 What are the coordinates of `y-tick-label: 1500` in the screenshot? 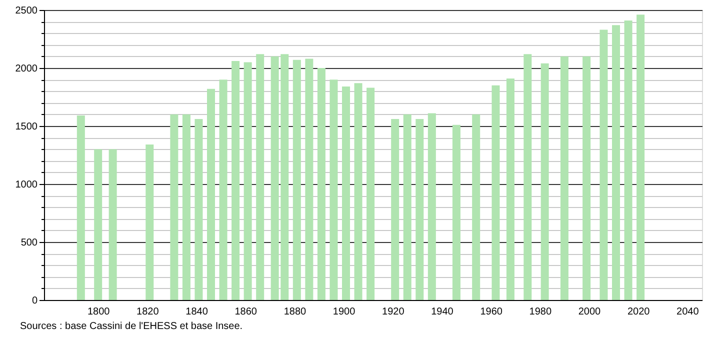 It's located at (26, 127).